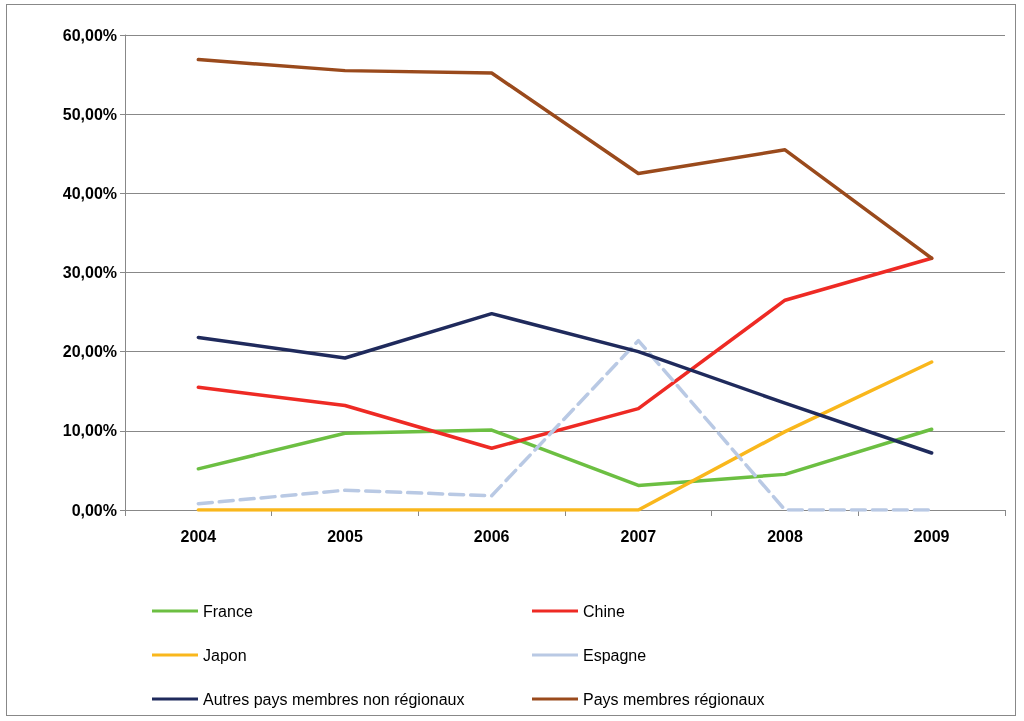  What do you see at coordinates (334, 699) in the screenshot?
I see `legend-label: Autres pays membres non régionaux` at bounding box center [334, 699].